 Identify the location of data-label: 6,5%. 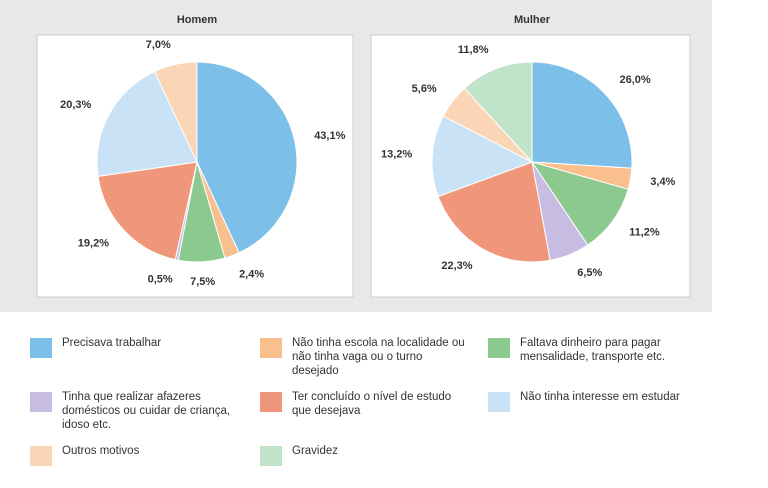
(589, 273).